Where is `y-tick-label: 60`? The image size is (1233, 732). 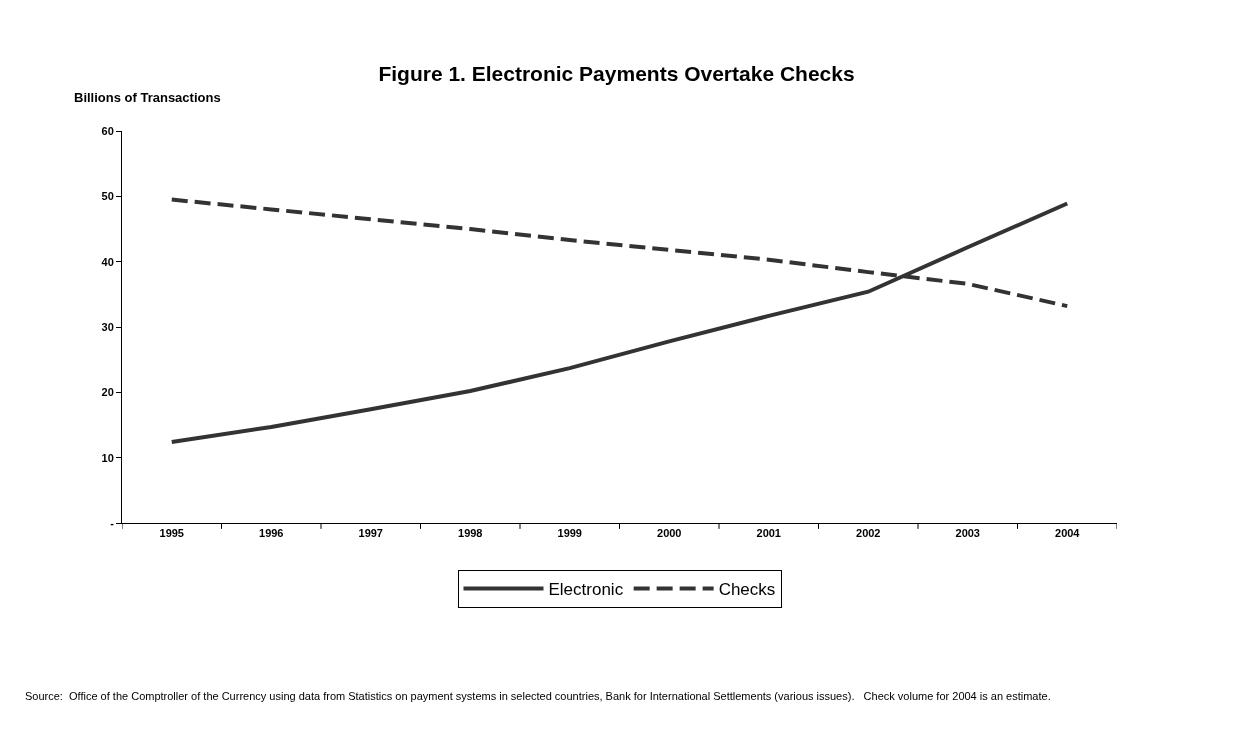
y-tick-label: 60 is located at coordinates (107, 130).